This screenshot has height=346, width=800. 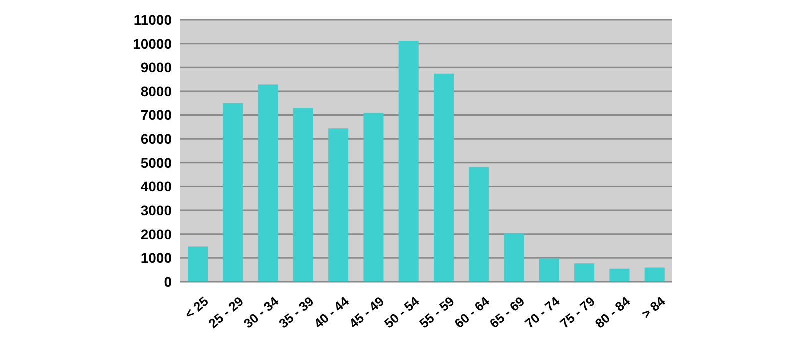 I want to click on y-tick-label: 6000, so click(x=156, y=139).